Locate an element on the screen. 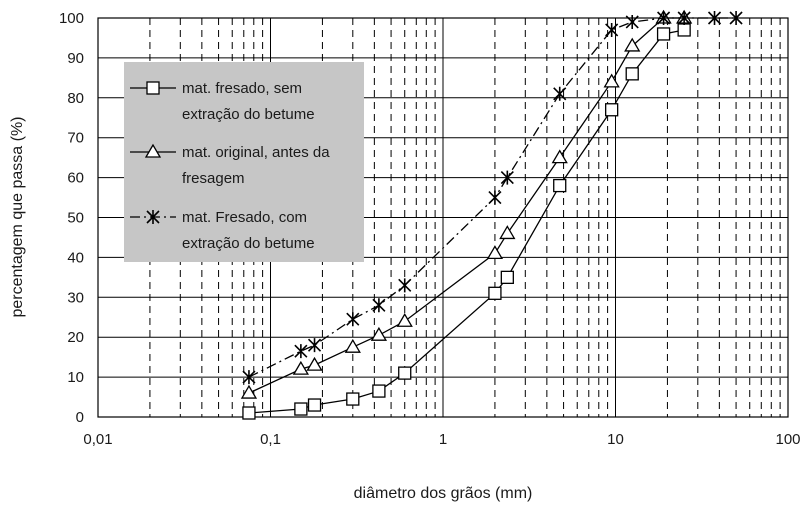 This screenshot has width=809, height=506. legend-label: mat. fresado, sem is located at coordinates (242, 88).